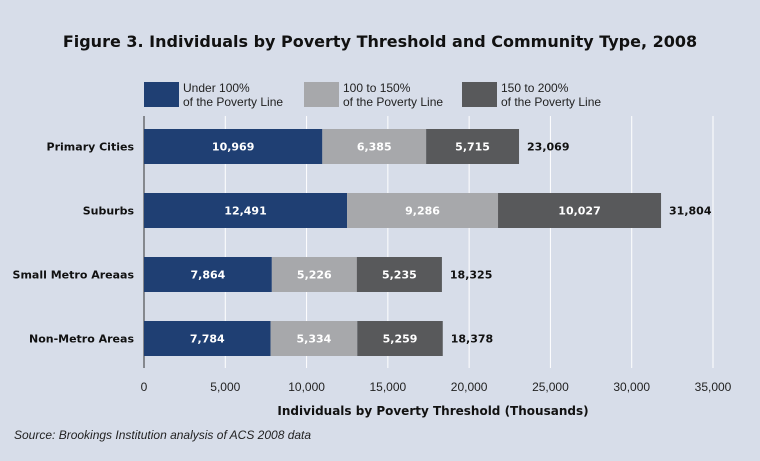 The image size is (760, 461). Describe the element at coordinates (81, 339) in the screenshot. I see `category-label: Non-Metro Areas` at that location.